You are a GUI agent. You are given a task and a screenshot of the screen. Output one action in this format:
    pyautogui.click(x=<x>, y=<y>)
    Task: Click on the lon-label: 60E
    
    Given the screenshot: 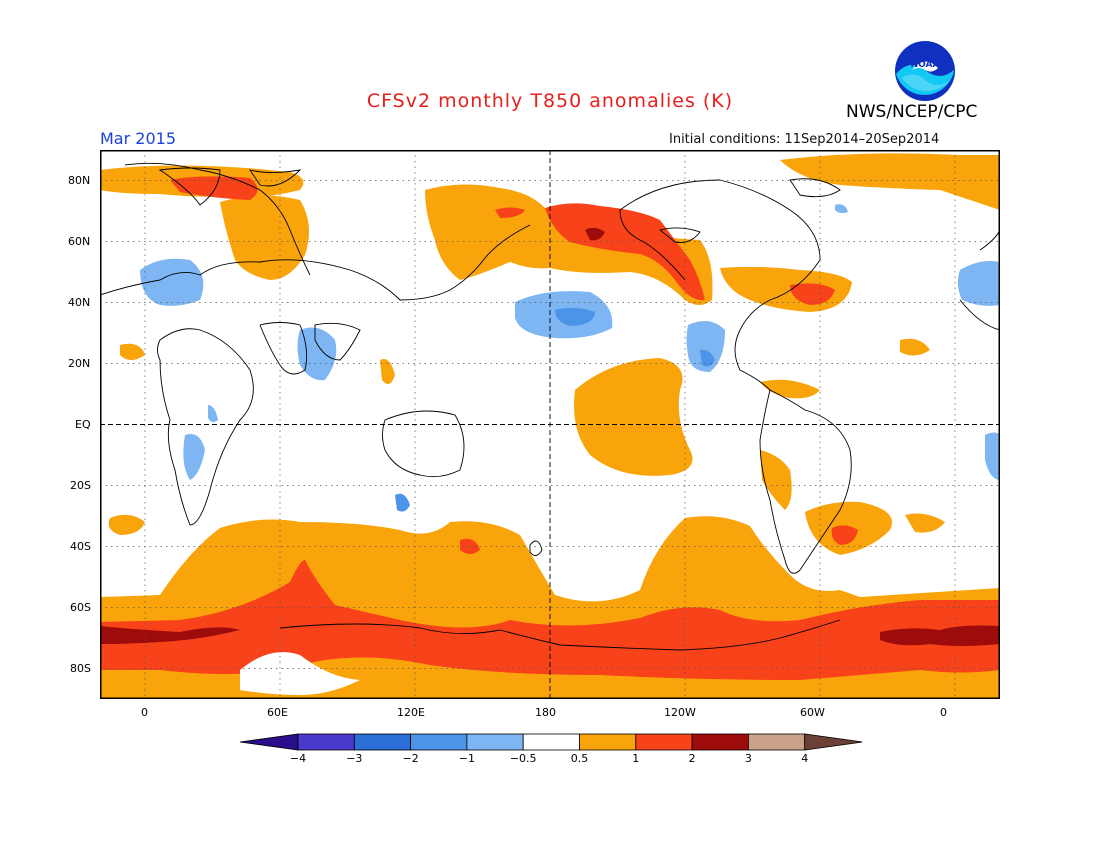 What is the action you would take?
    pyautogui.click(x=277, y=712)
    